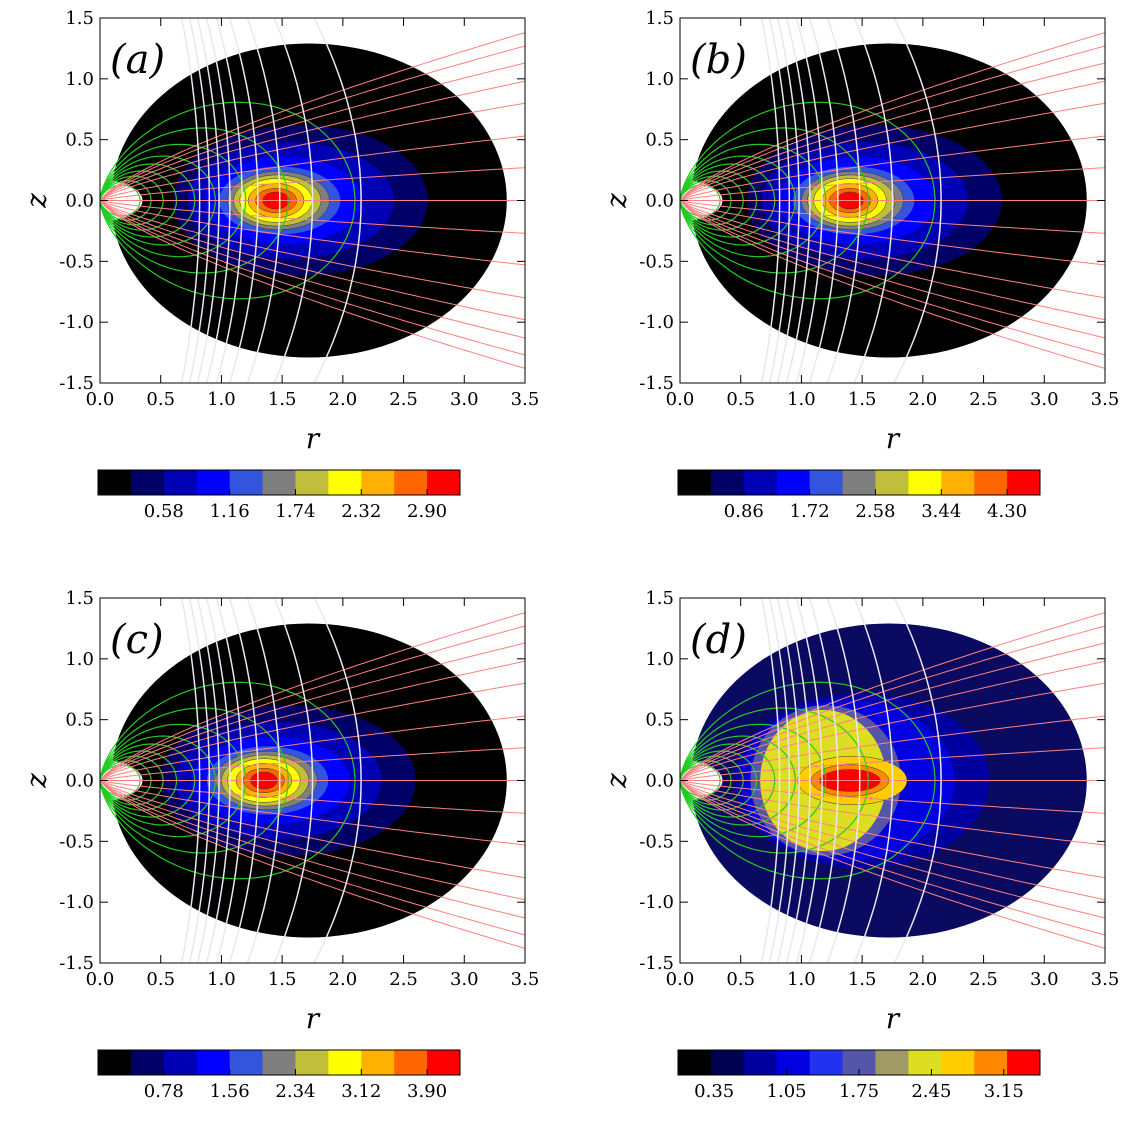 This screenshot has height=1125, width=1125. I want to click on colorbar-frame, so click(859, 482).